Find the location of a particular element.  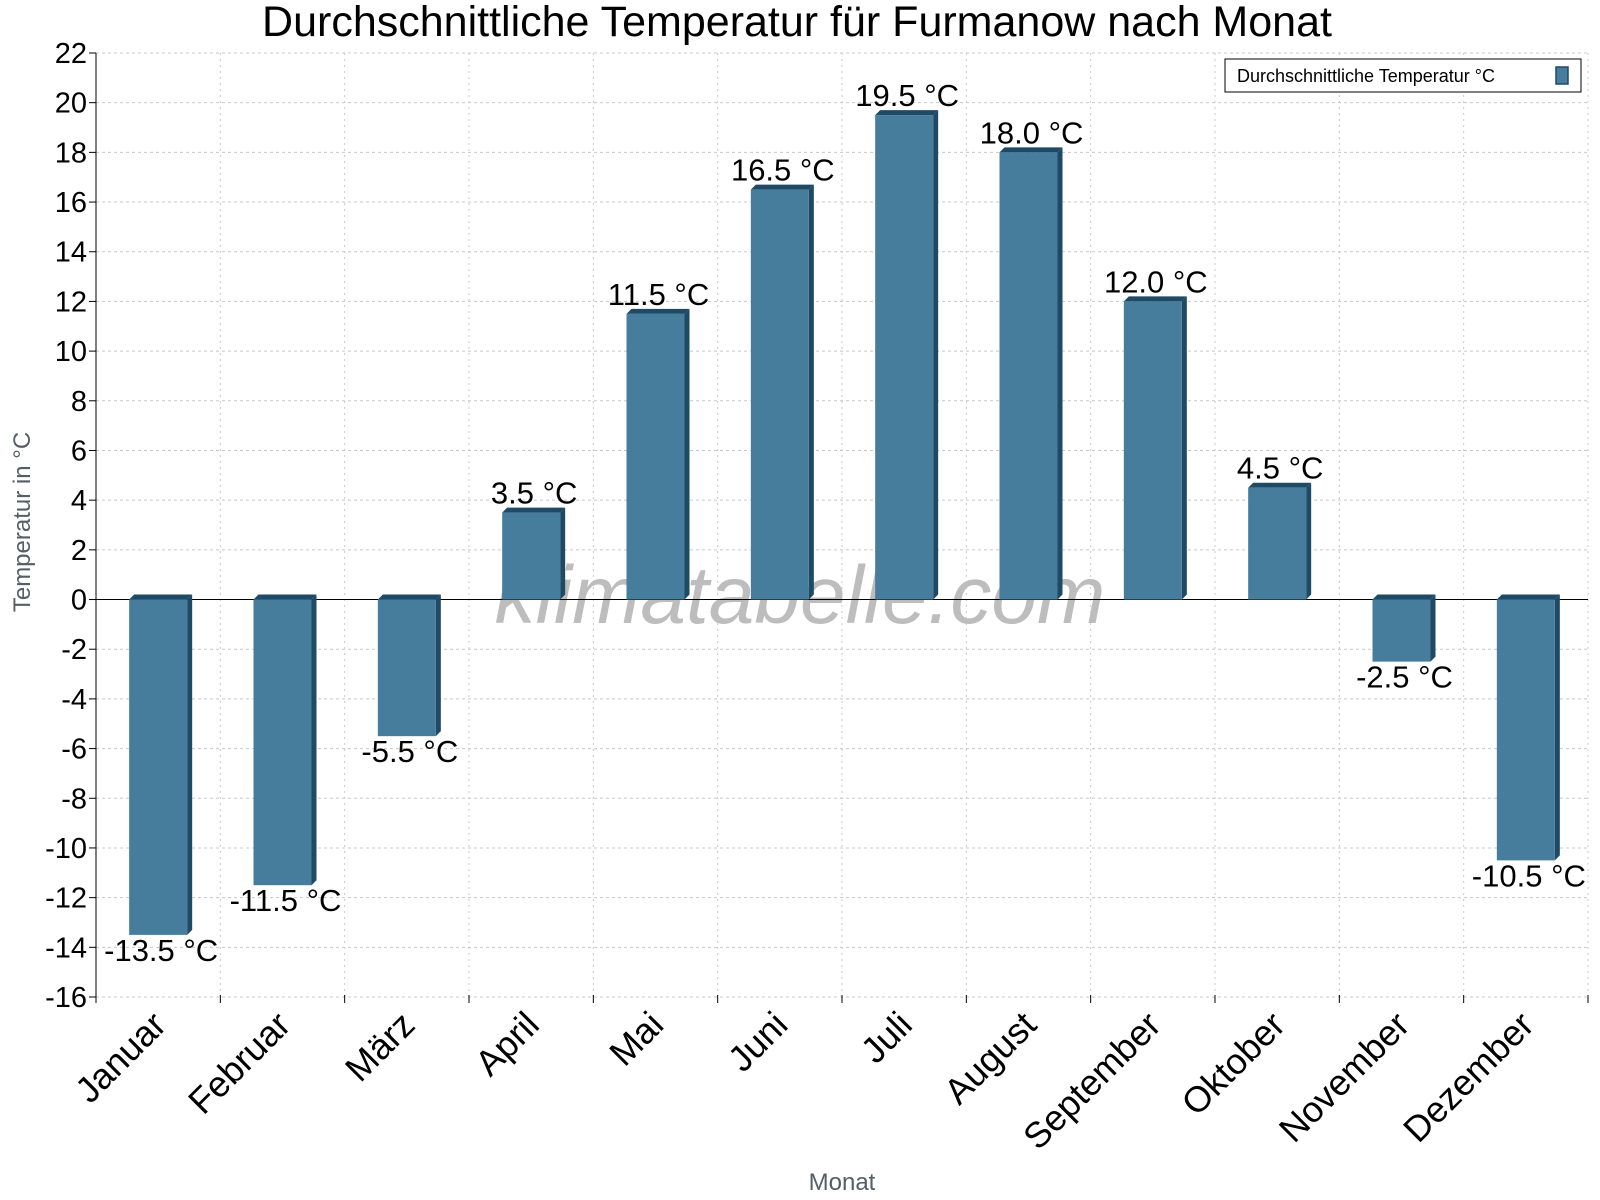

x-tick-label: Mai is located at coordinates (636, 1039).